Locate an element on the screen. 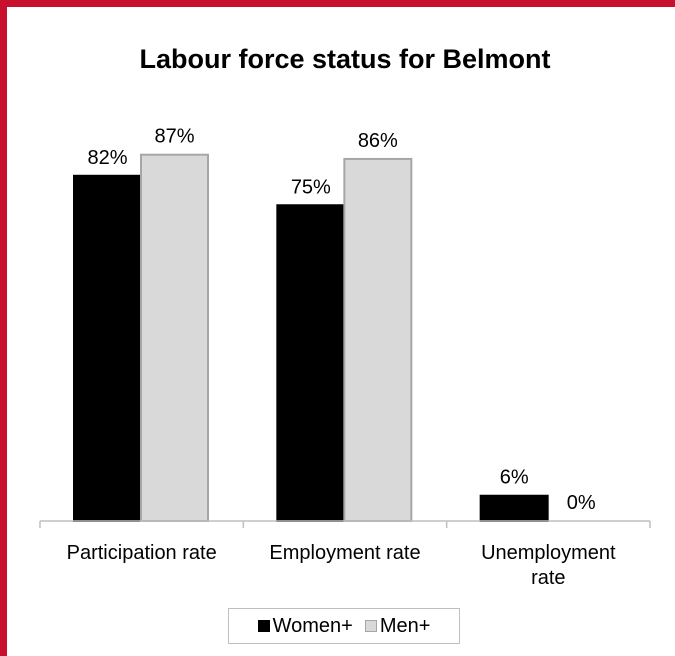 Image resolution: width=675 pixels, height=656 pixels. legend-item-women: Women+ is located at coordinates (305, 626).